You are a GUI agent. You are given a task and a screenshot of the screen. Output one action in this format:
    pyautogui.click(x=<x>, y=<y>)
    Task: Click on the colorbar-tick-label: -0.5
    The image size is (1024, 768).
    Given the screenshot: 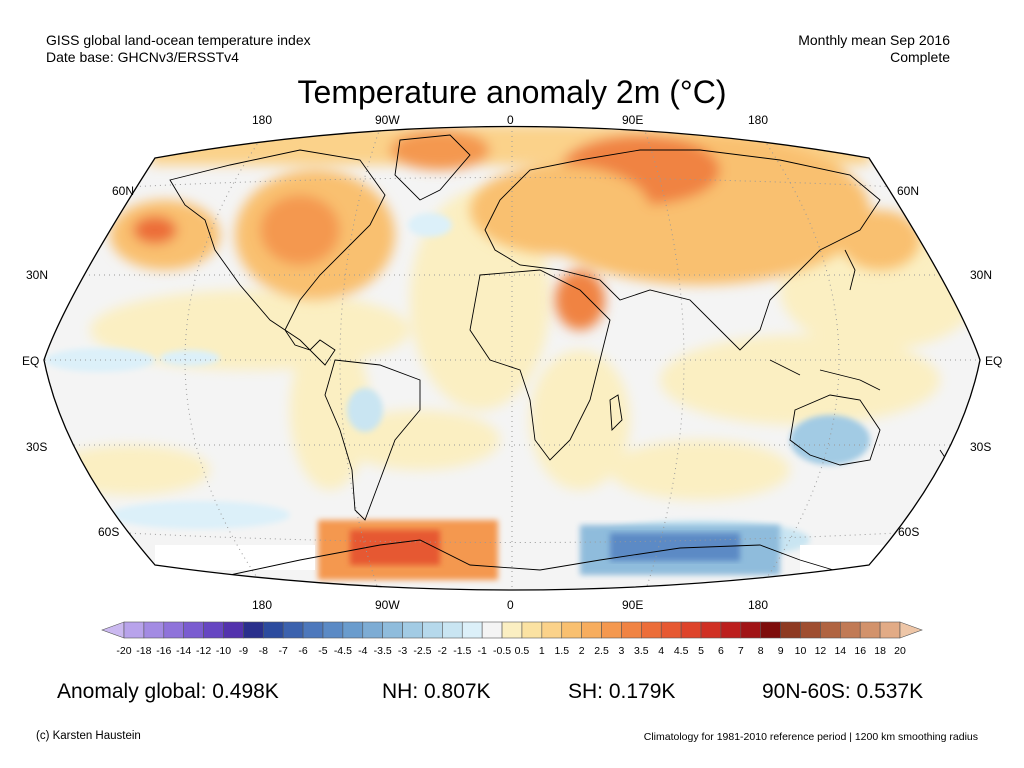 What is the action you would take?
    pyautogui.click(x=502, y=651)
    